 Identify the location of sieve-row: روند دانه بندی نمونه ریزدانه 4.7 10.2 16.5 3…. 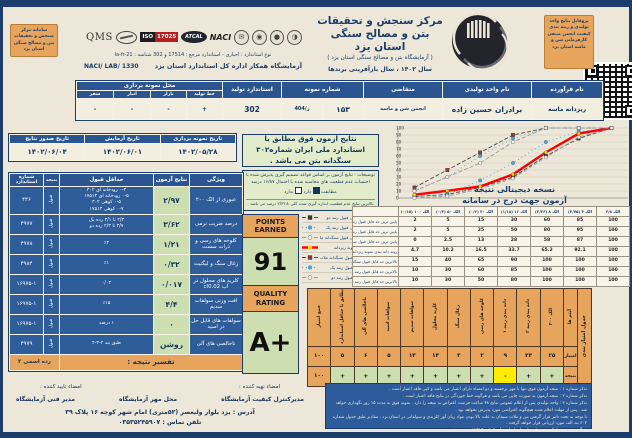
(491, 251).